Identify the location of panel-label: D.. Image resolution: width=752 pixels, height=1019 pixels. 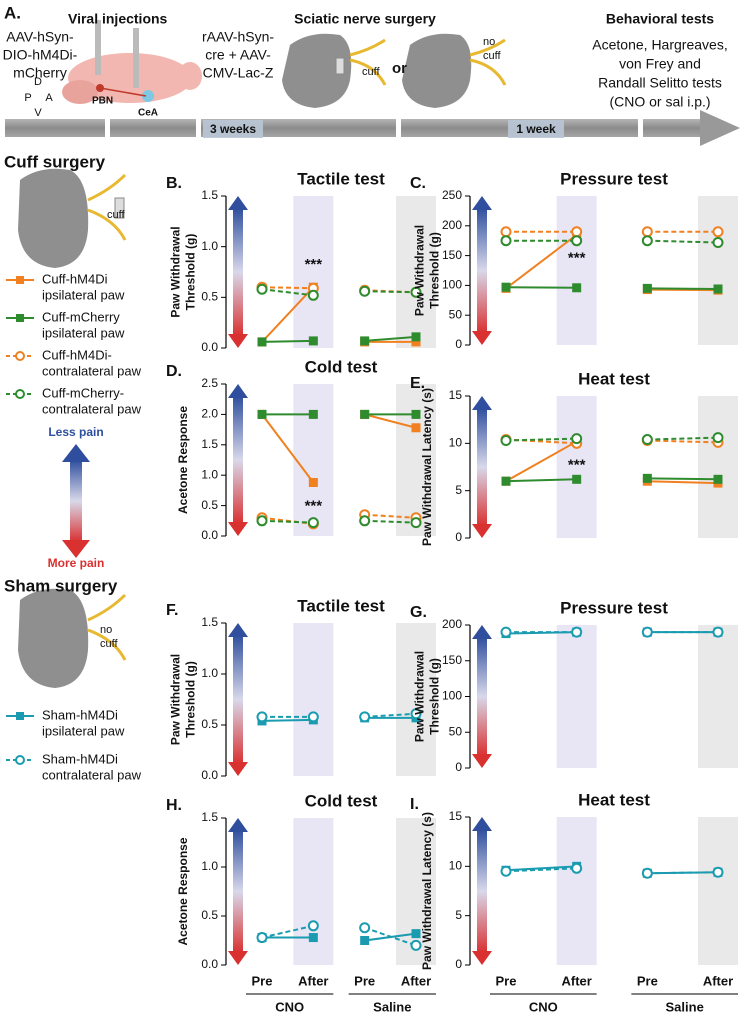
(174, 371).